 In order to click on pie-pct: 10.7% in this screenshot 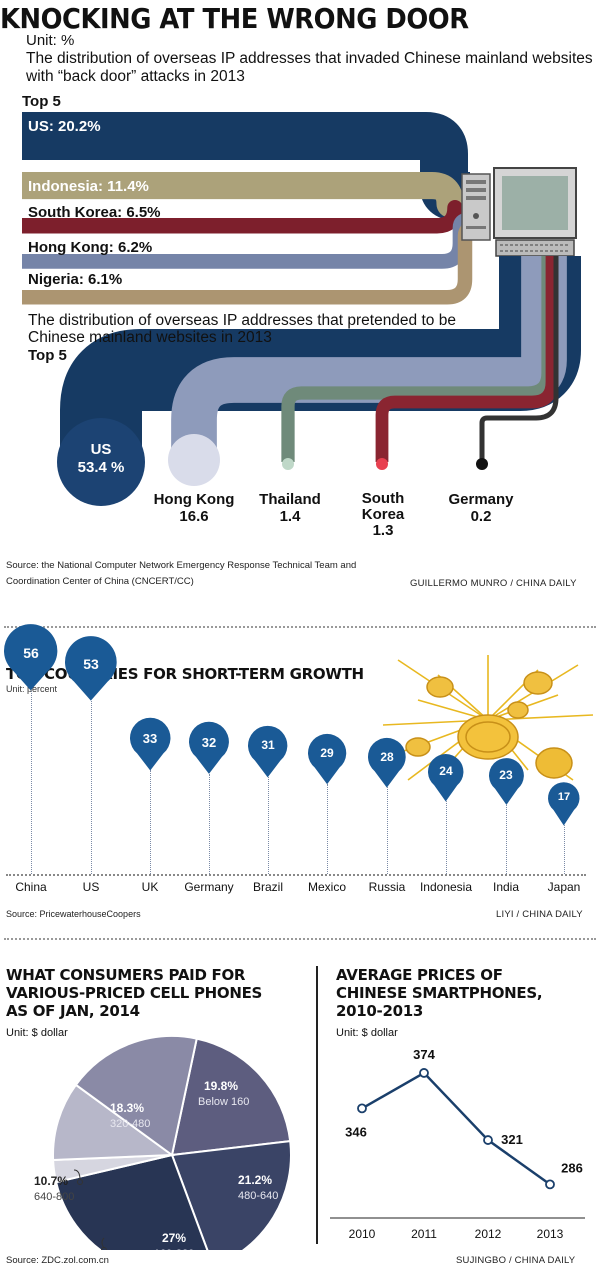, I will do `click(51, 1181)`.